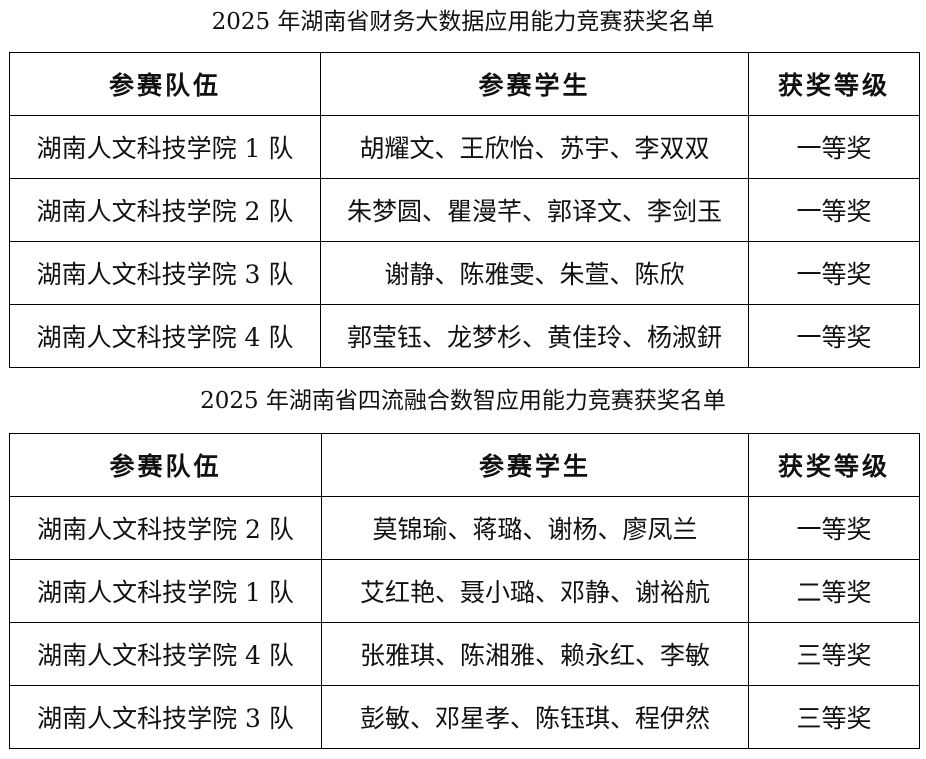 The image size is (926, 759). I want to click on table-row: 湖南人文科技学院 2 队莫锦瑜、蒋璐、谢杨、廖凤兰 一等奖, so click(464, 528).